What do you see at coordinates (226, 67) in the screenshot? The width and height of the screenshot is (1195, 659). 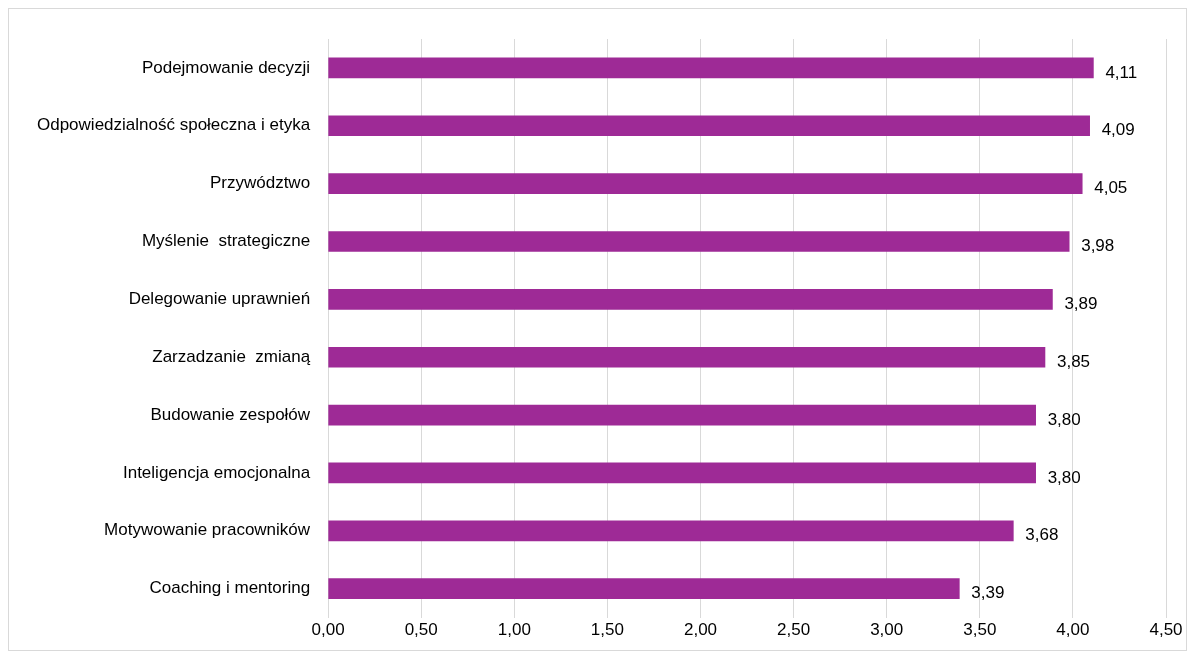 I see `y-tick-label: Podejmowanie decyzji` at bounding box center [226, 67].